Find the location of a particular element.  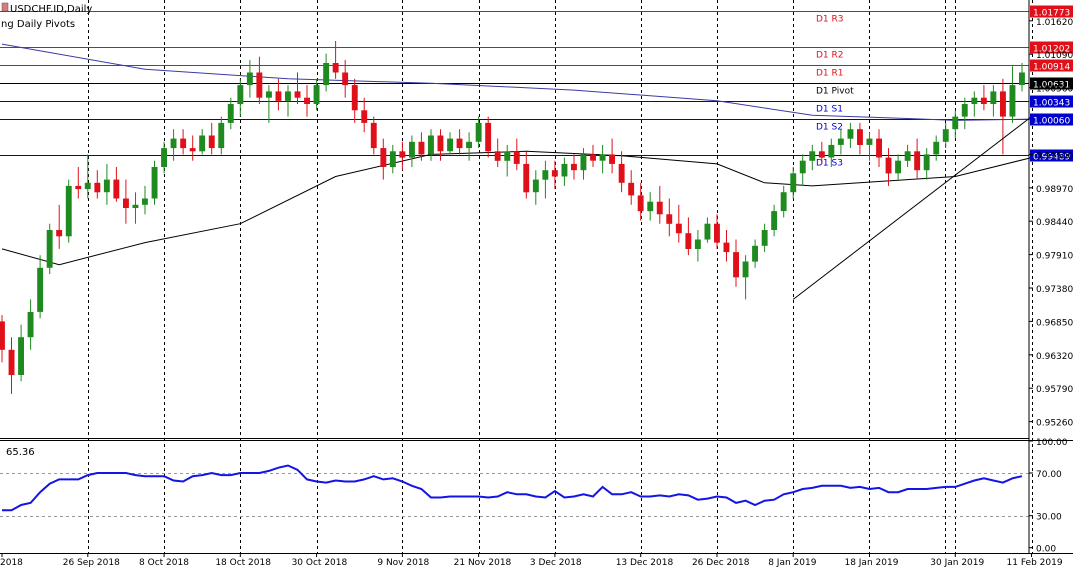

rsi-layer is located at coordinates (514, 490).